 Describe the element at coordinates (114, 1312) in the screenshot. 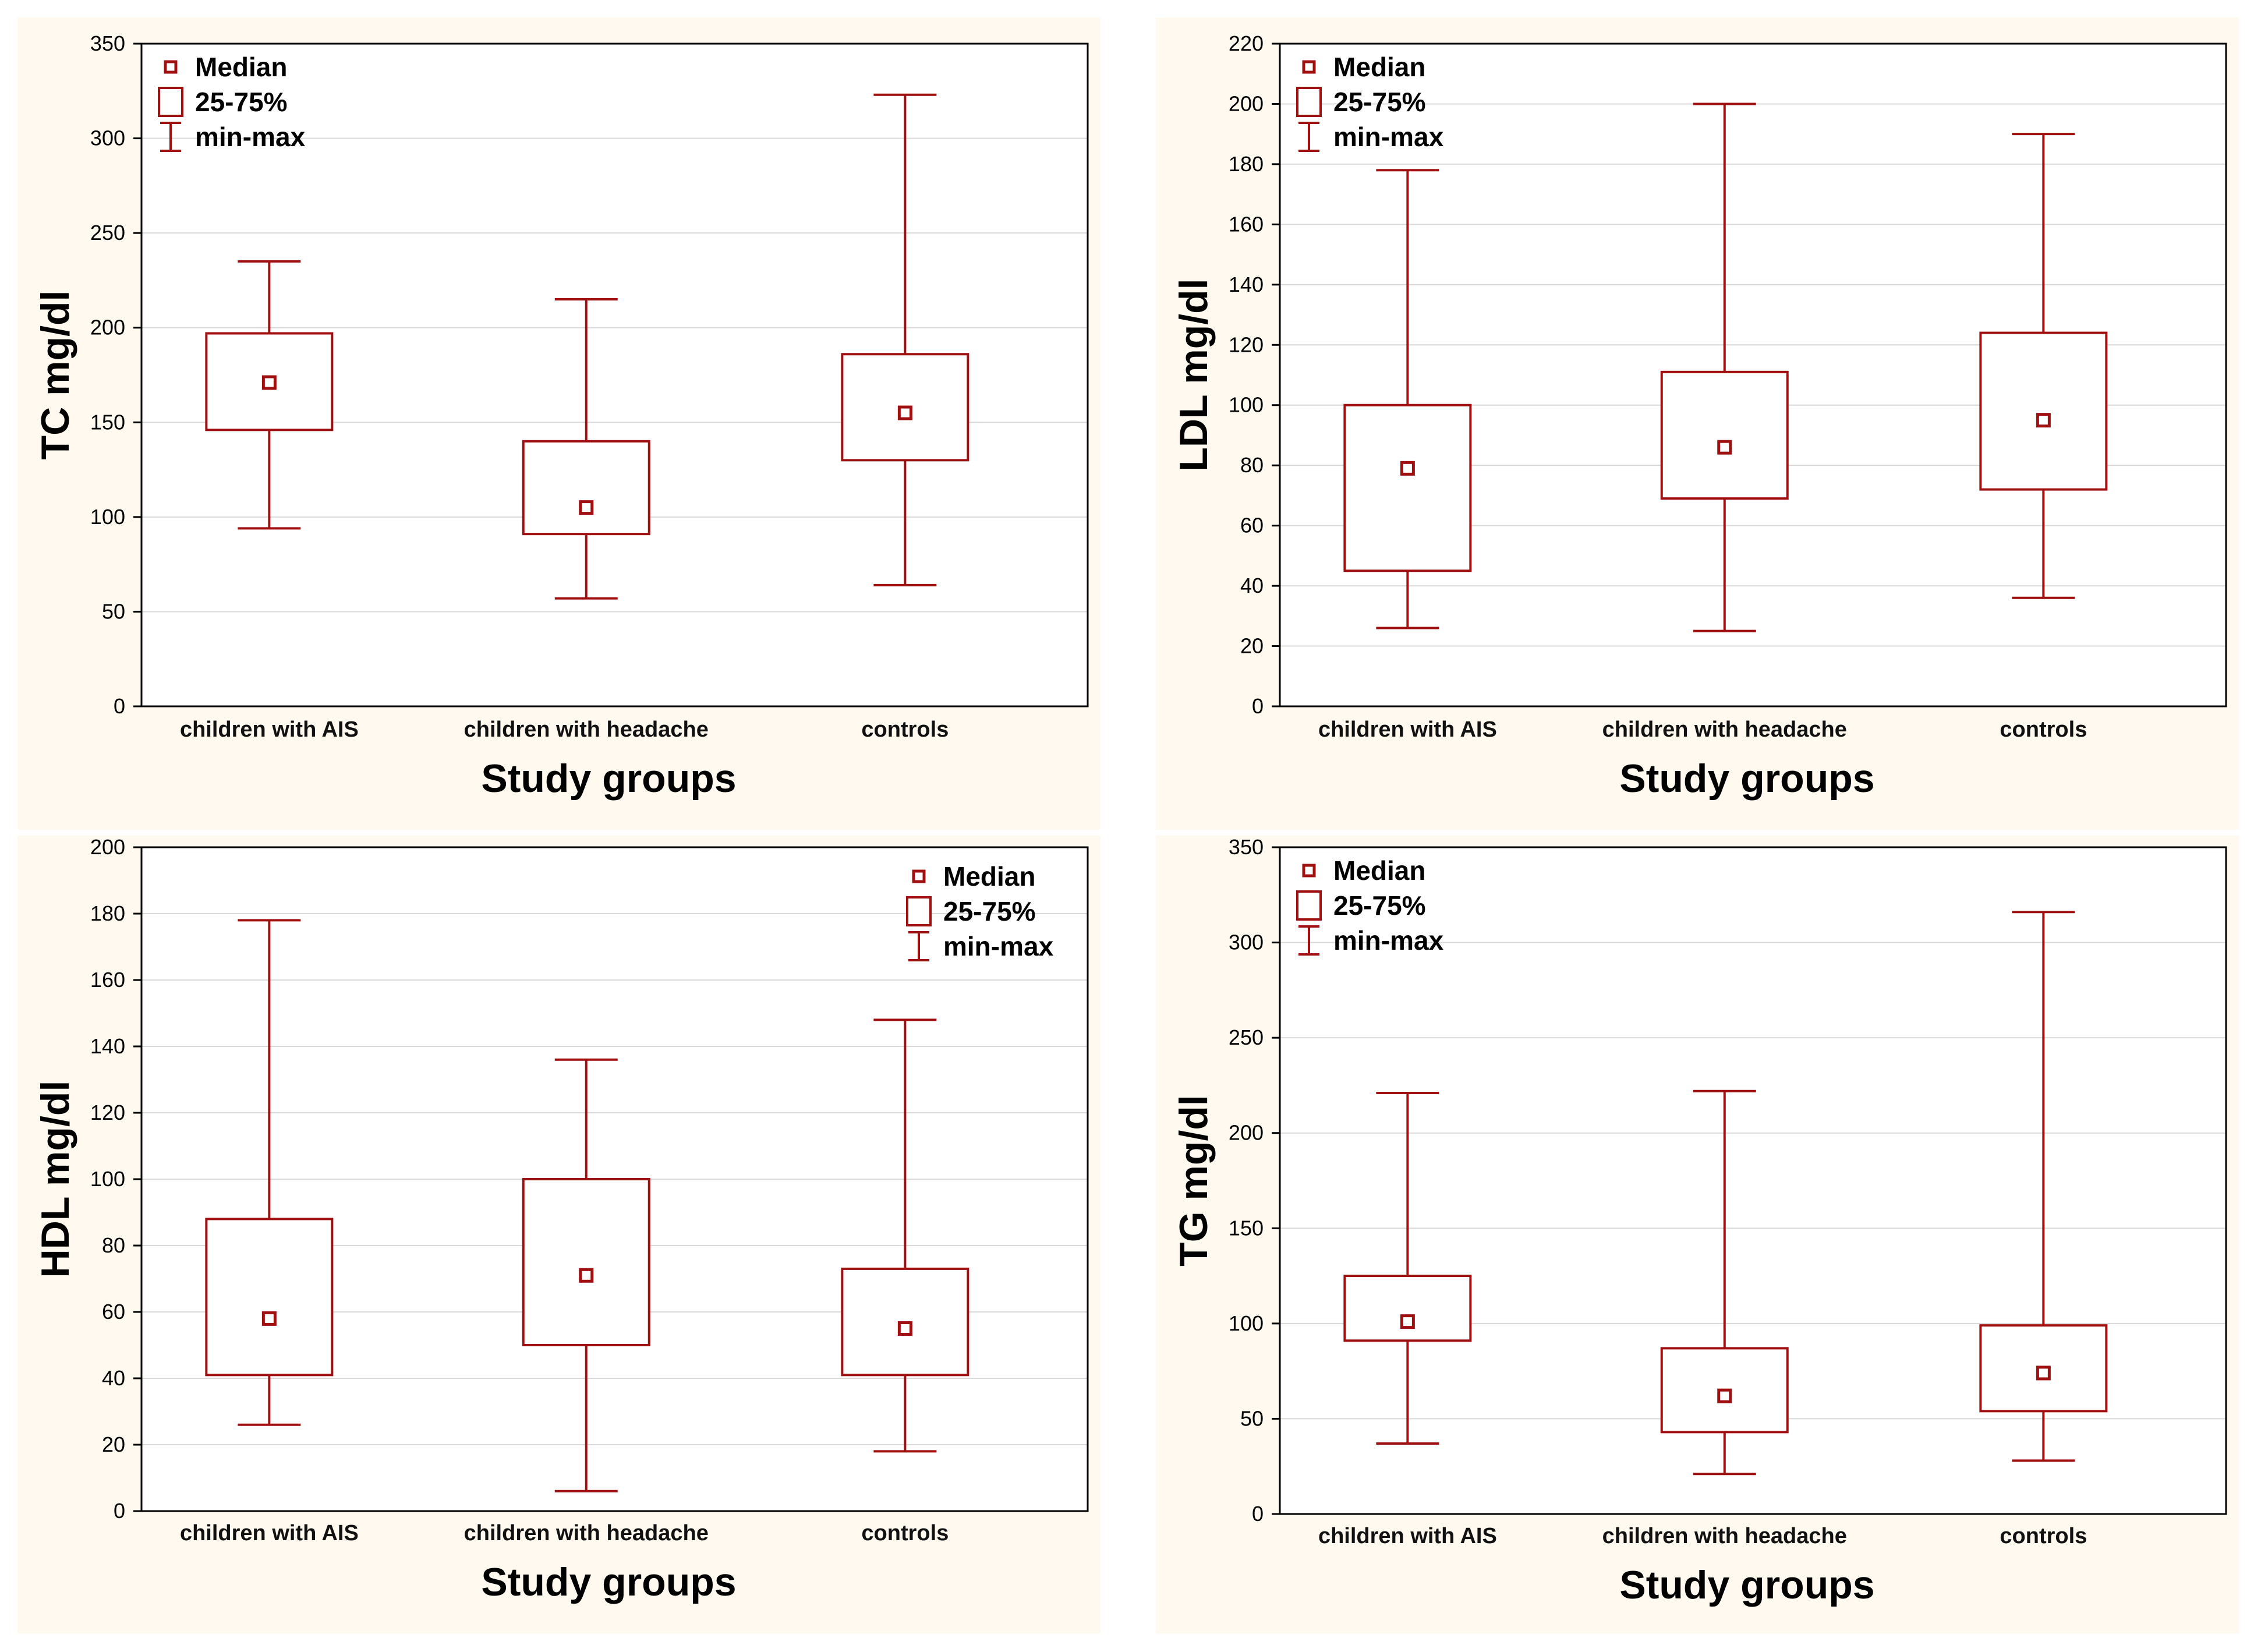

I see `y-tick-label: 60` at that location.